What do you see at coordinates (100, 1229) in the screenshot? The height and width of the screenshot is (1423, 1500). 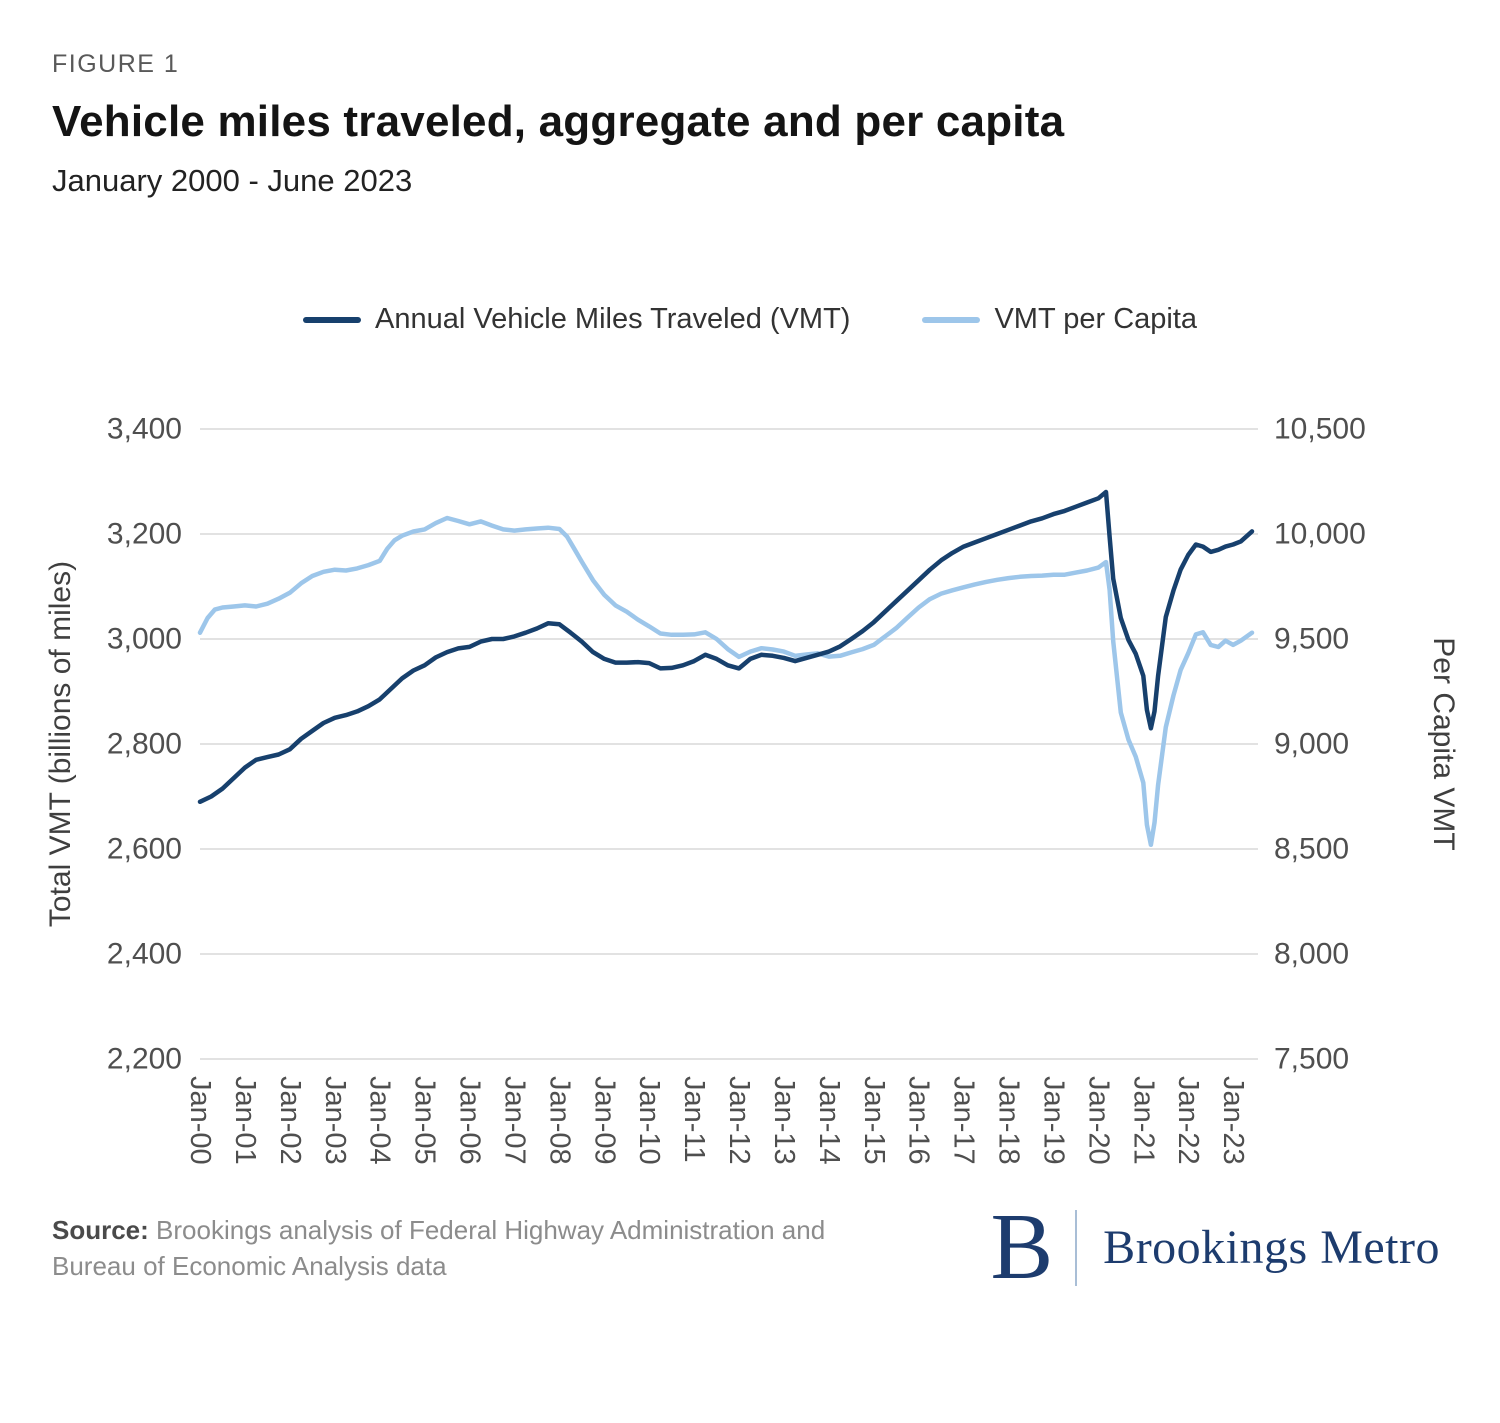 I see `source-label: Source:` at bounding box center [100, 1229].